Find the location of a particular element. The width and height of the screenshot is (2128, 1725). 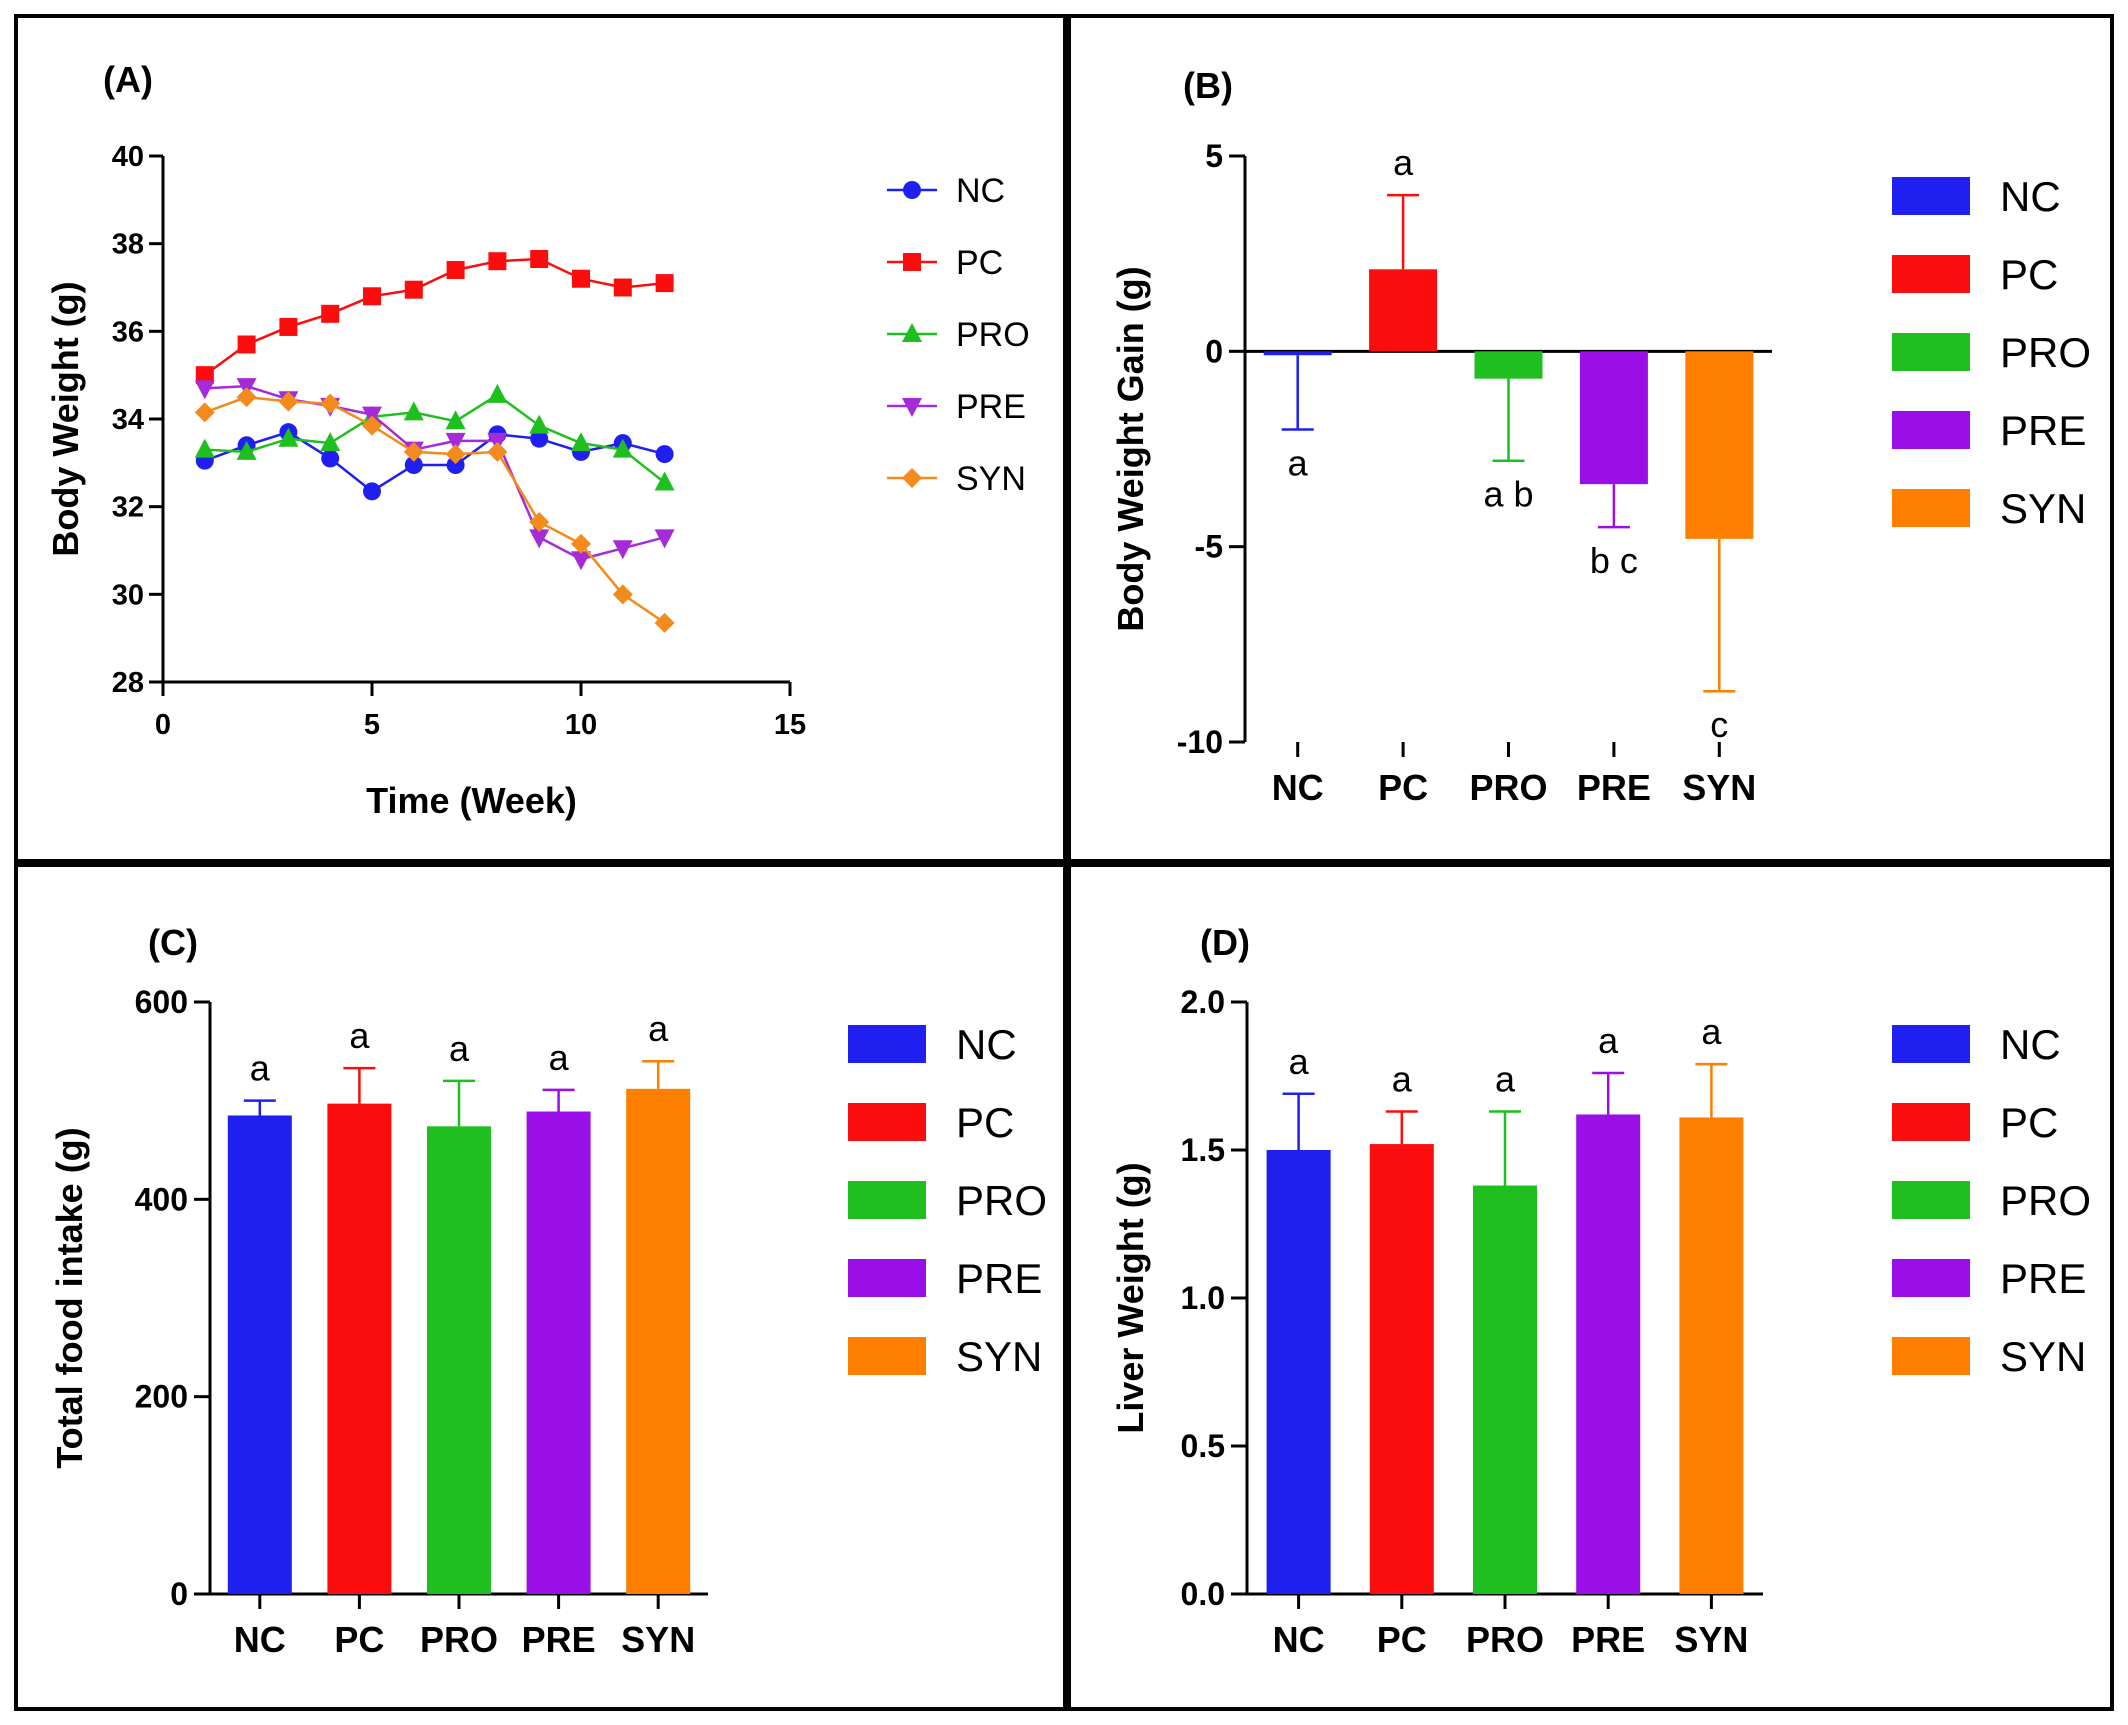

category-label: NC is located at coordinates (260, 1639).